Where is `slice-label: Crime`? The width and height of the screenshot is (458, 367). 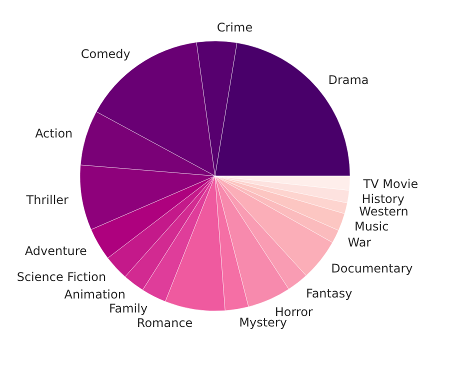 slice-label: Crime is located at coordinates (234, 27).